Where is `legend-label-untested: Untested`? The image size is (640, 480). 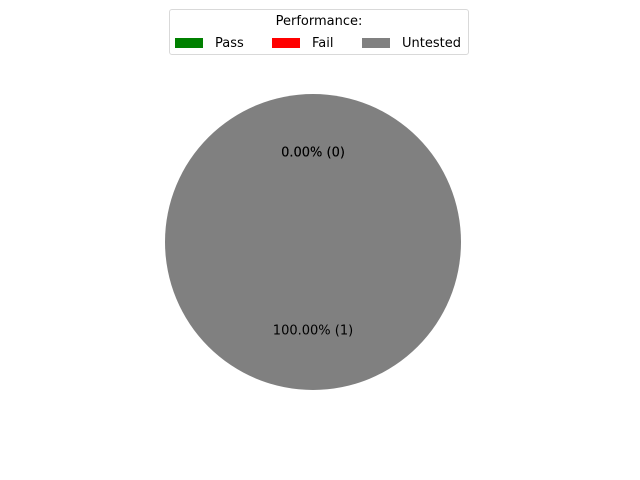
legend-label-untested: Untested is located at coordinates (431, 43).